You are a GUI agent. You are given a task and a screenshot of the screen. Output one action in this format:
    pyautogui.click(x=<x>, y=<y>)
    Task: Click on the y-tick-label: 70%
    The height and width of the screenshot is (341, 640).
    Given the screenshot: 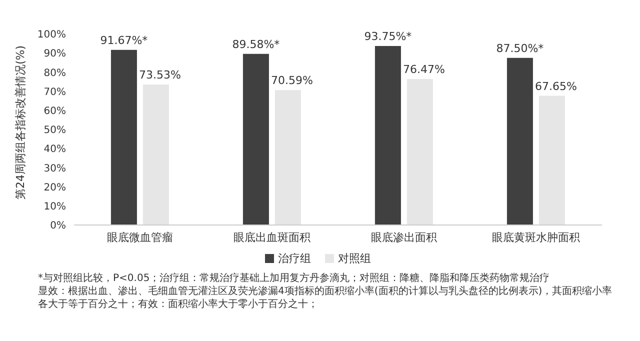 What is the action you would take?
    pyautogui.click(x=55, y=92)
    